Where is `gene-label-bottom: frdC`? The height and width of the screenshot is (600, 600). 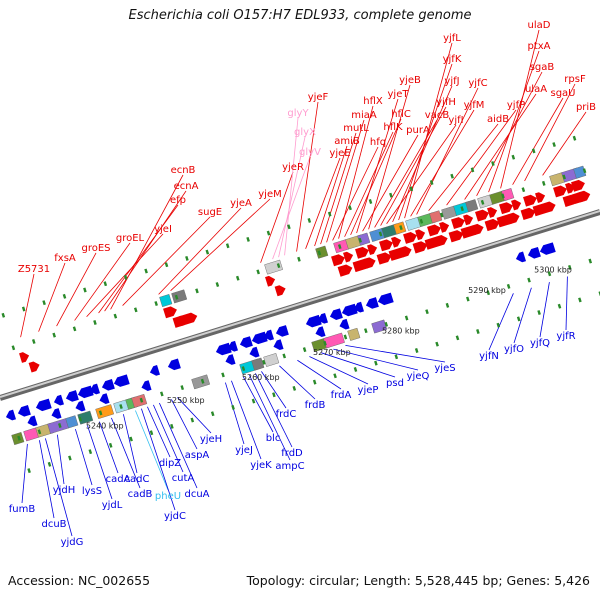 gene-label-bottom: frdC is located at coordinates (286, 414).